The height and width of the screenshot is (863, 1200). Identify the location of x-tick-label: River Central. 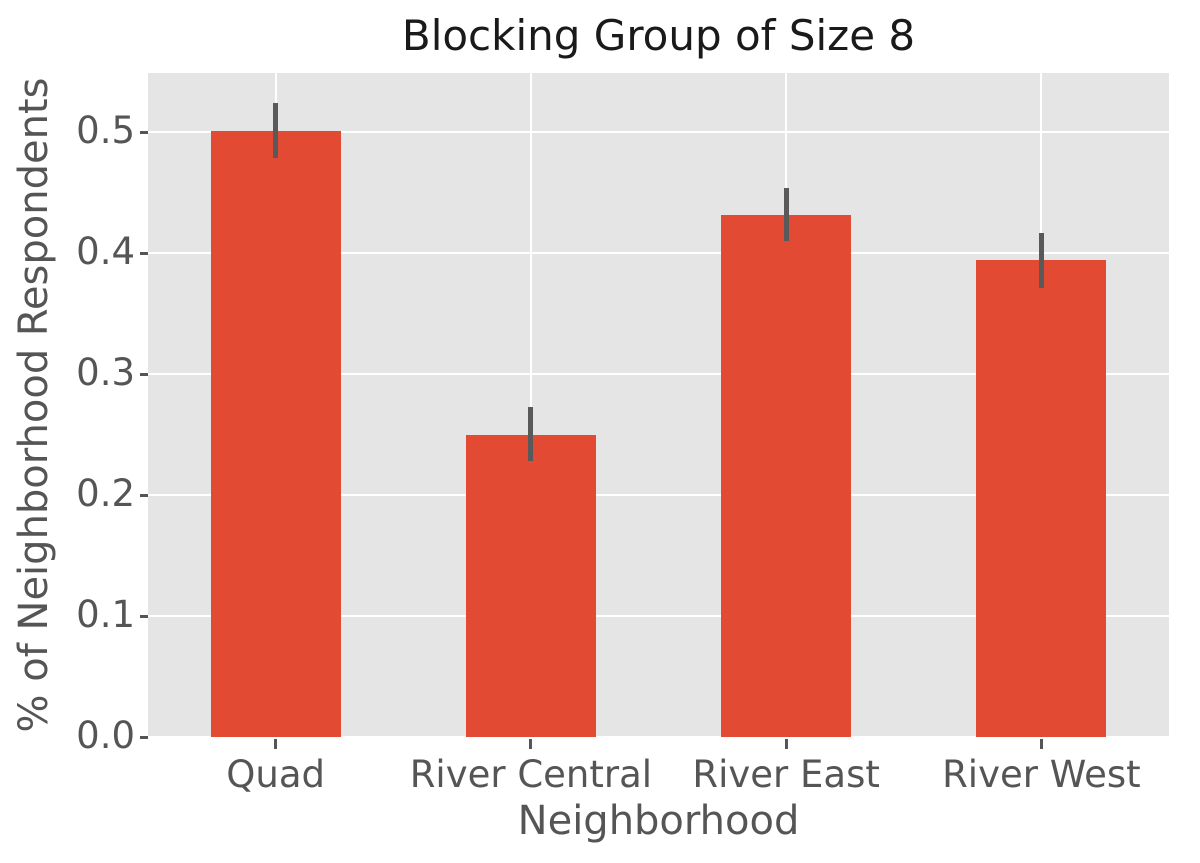
(531, 774).